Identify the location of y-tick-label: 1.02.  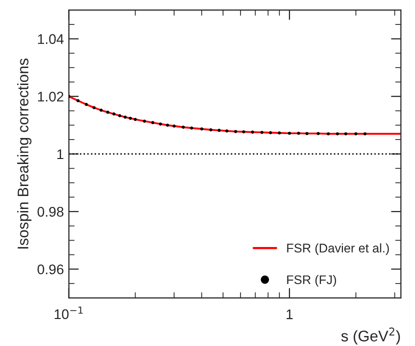
(51, 97).